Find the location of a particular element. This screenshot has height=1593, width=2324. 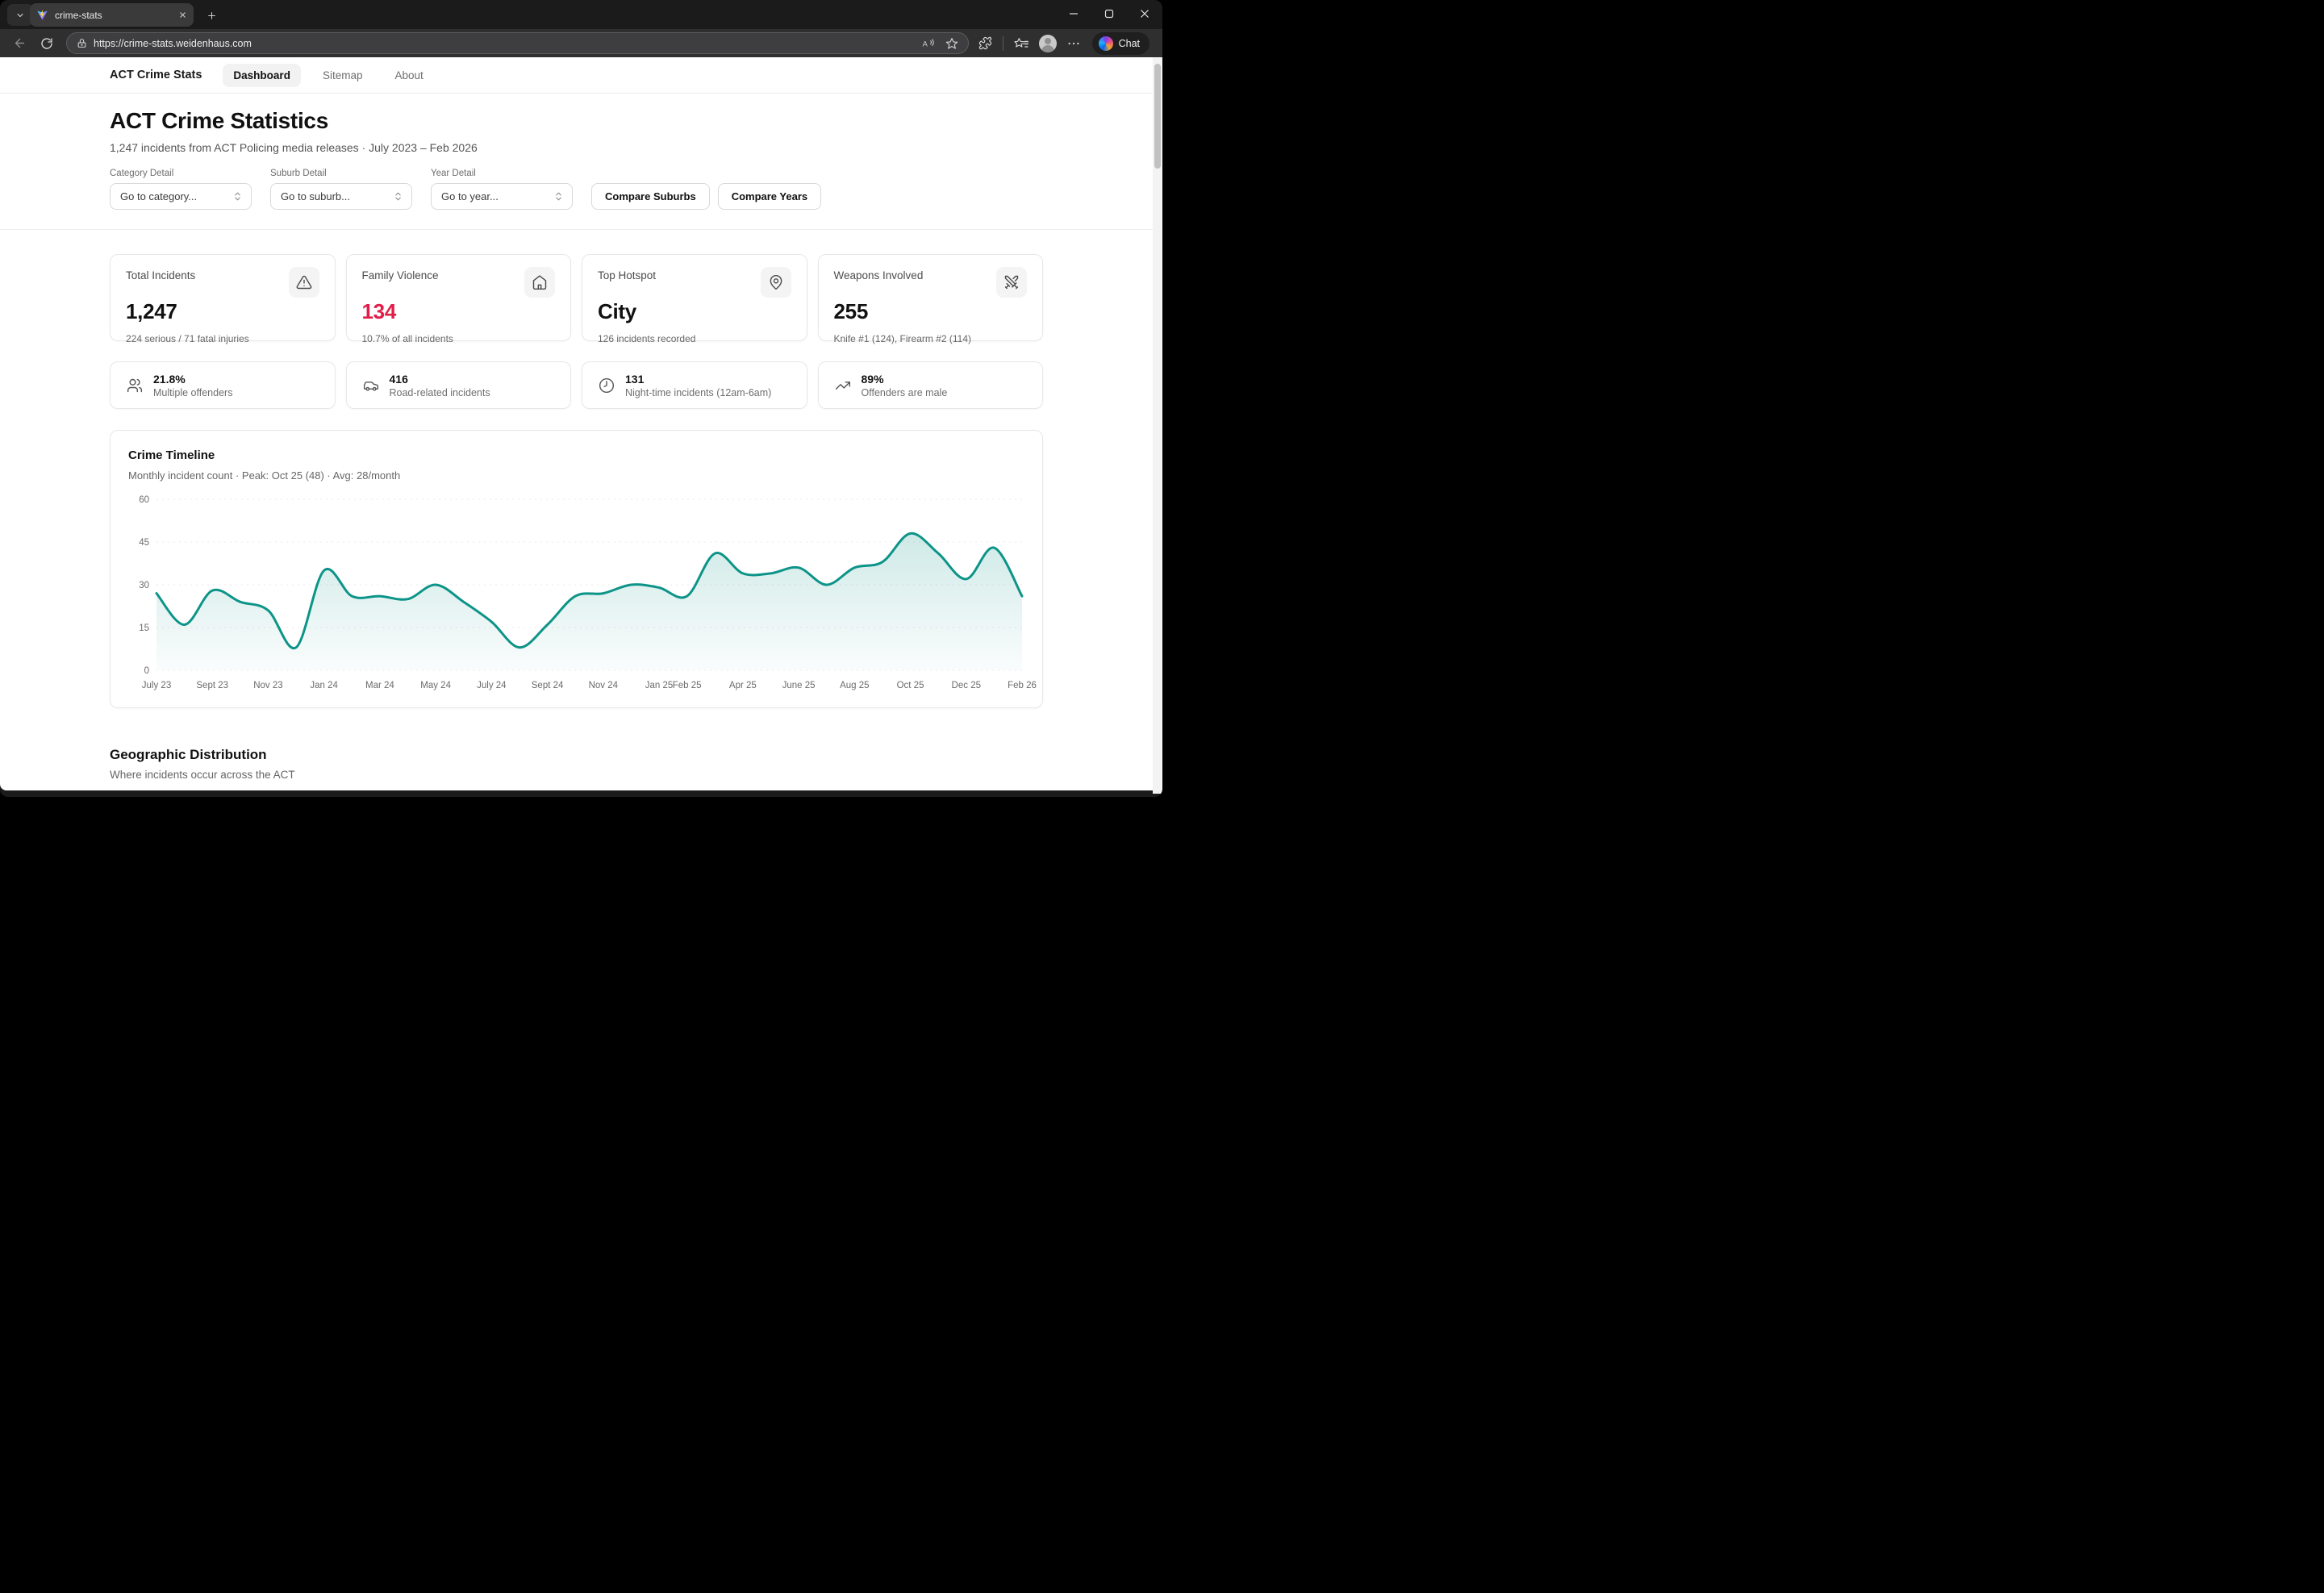

alert-triangle-icon is located at coordinates (303, 282).